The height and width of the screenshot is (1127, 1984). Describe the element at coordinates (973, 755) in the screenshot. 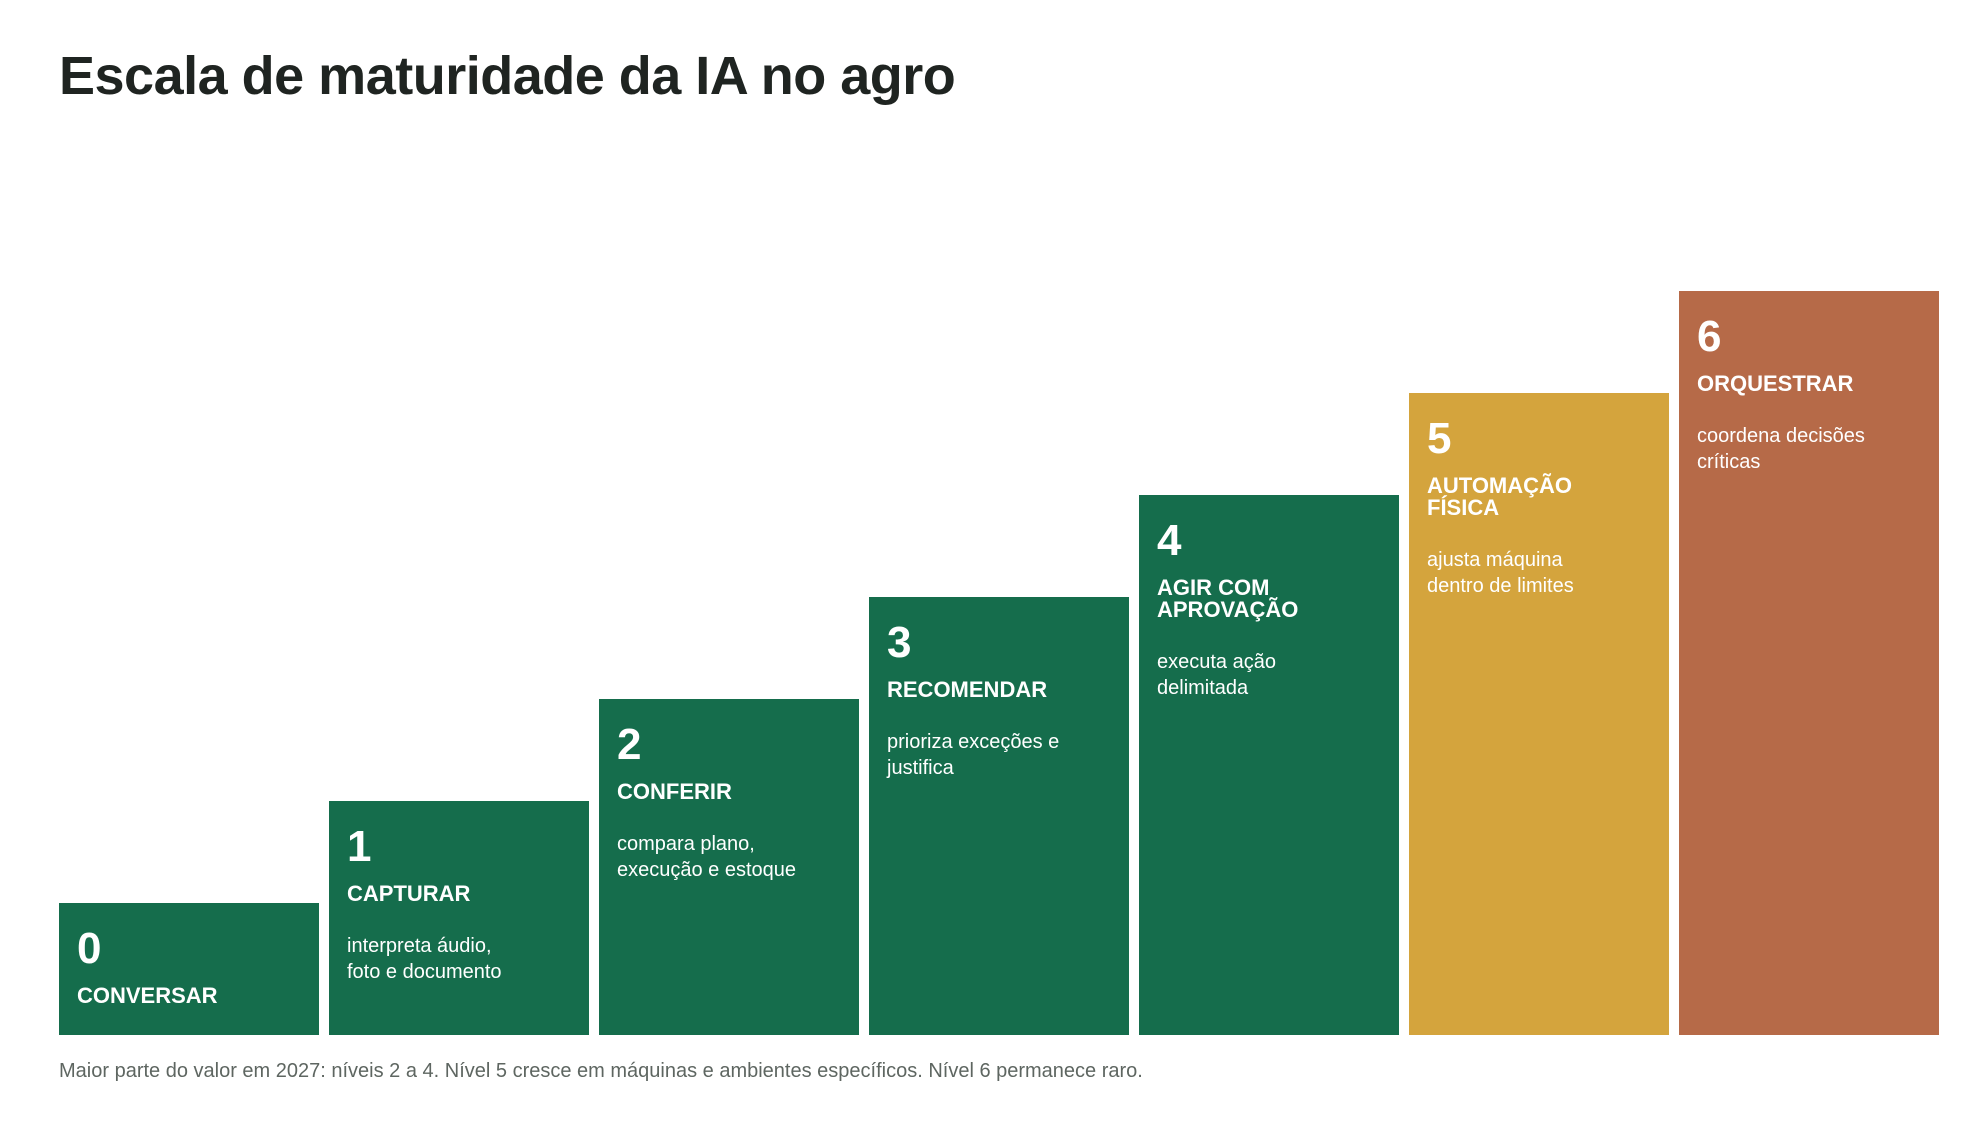

I see `step-level-description: prioriza exceções e justifica` at that location.